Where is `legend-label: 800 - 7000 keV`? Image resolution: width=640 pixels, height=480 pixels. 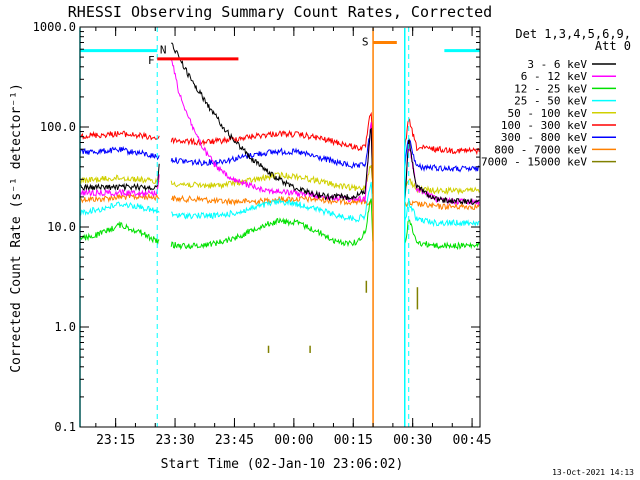
legend-label: 800 - 7000 keV is located at coordinates (540, 149).